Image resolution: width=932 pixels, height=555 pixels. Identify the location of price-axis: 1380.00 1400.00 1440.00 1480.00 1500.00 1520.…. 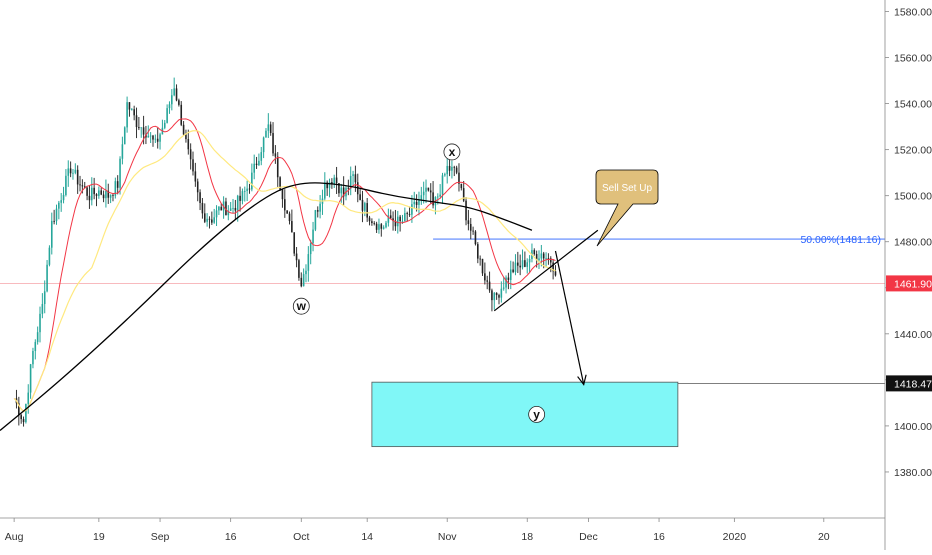
(908, 275).